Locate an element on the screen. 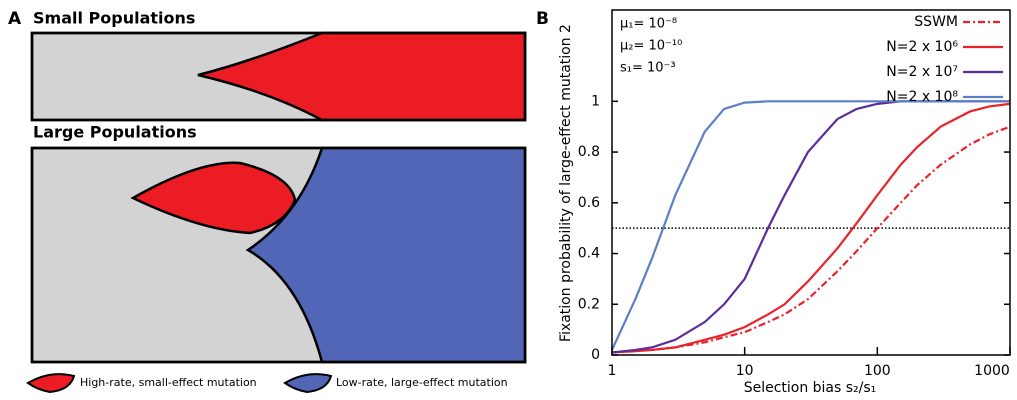 Image resolution: width=1017 pixels, height=400 pixels. y-tick-label: 1 is located at coordinates (595, 101).